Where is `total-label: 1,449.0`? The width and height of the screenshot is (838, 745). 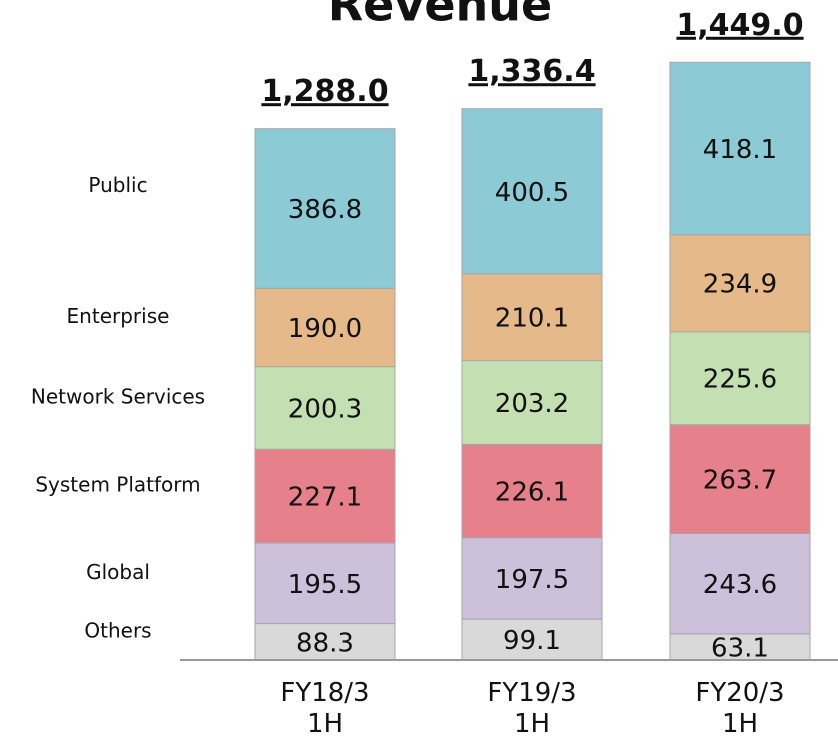
total-label: 1,449.0 is located at coordinates (739, 25).